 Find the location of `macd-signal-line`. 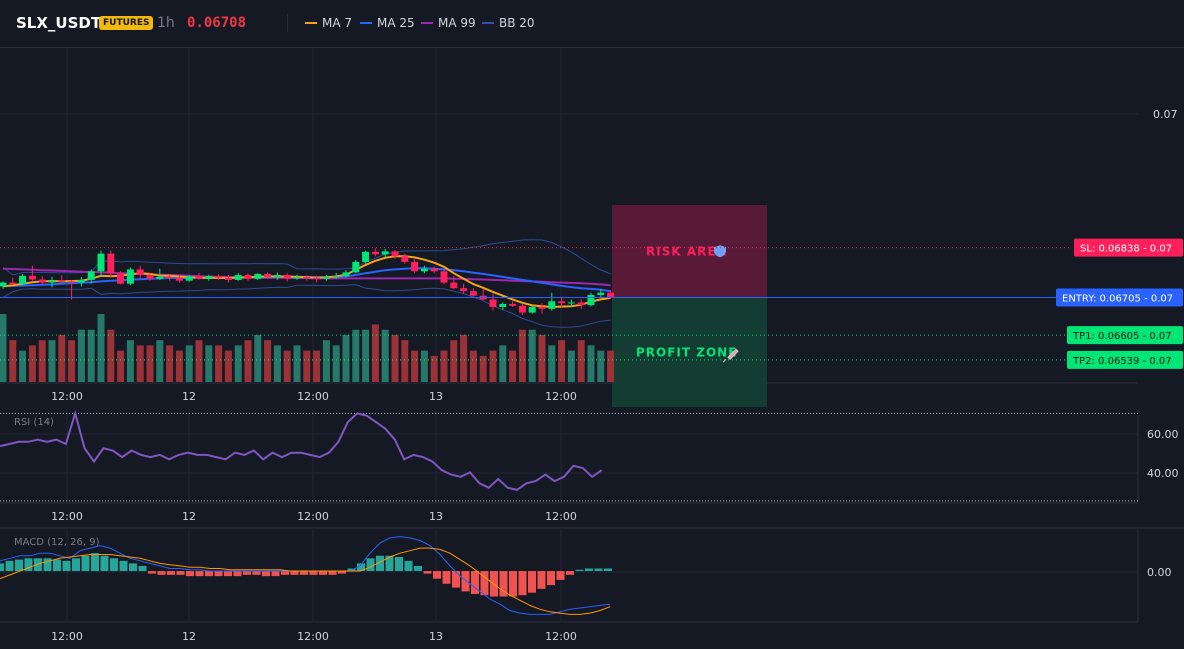

macd-signal-line is located at coordinates (305, 581).